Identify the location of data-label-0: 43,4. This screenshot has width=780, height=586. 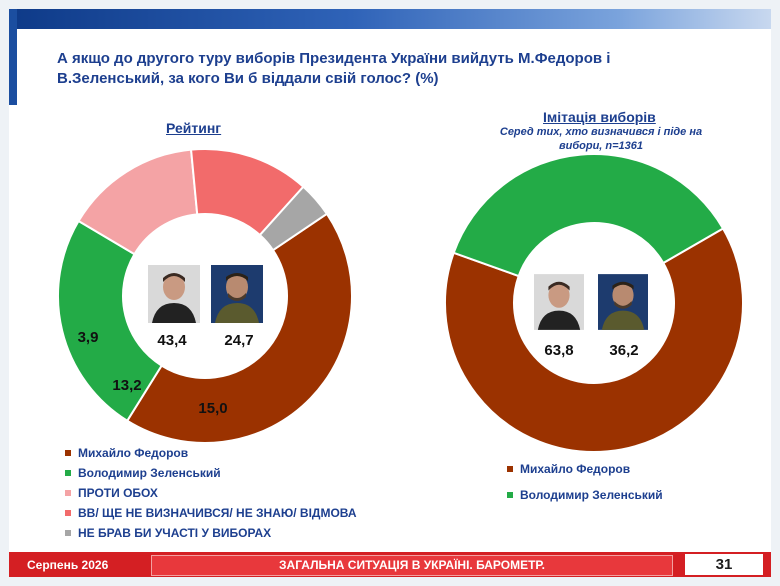
(172, 340).